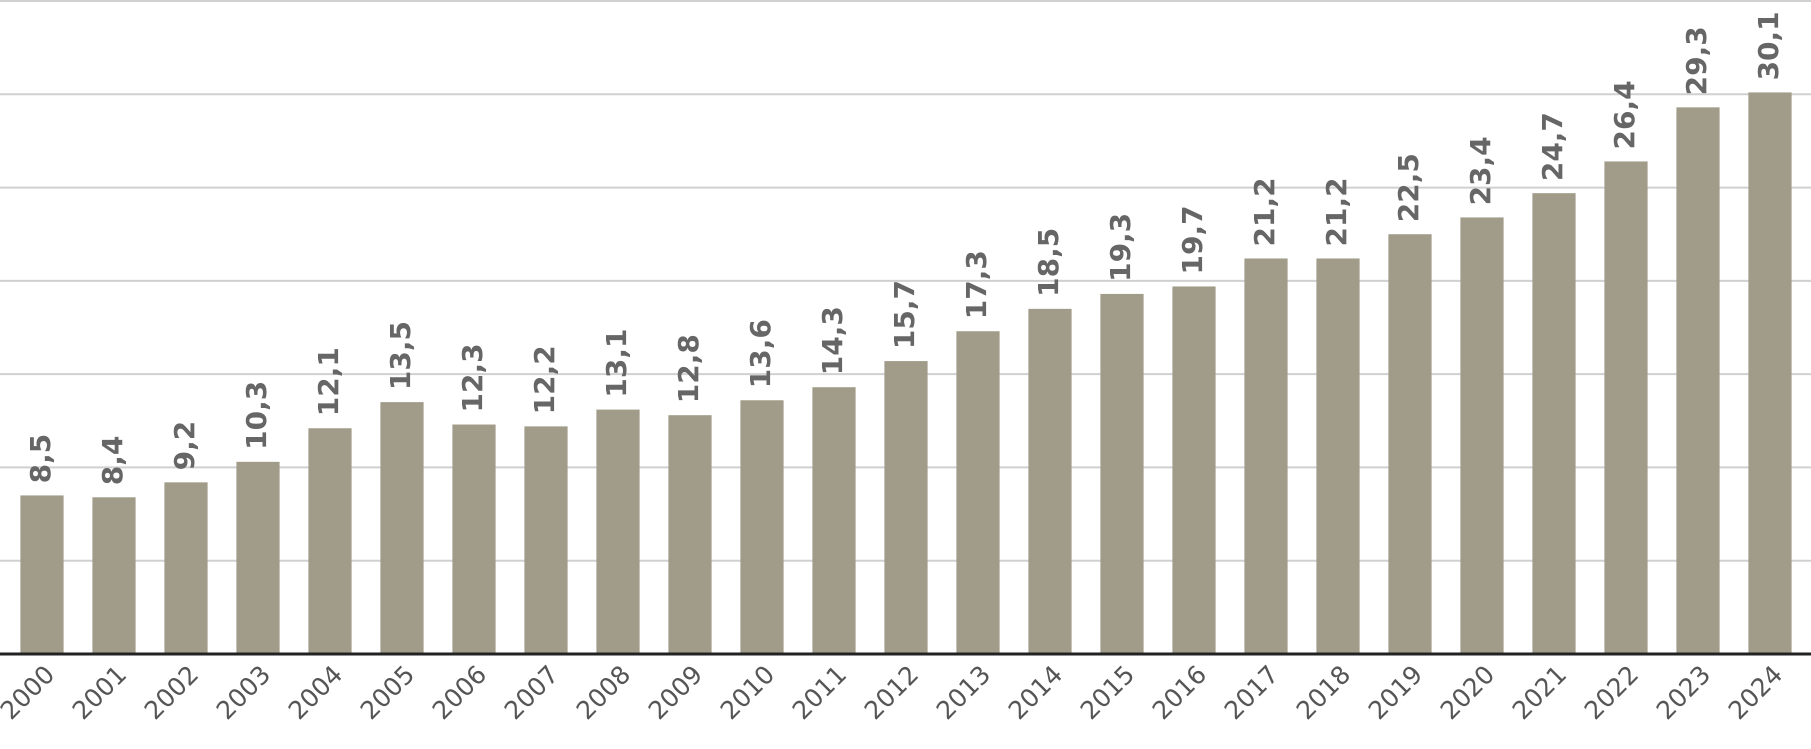 The image size is (1811, 749). Describe the element at coordinates (40, 459) in the screenshot. I see `value-label: 8,5` at that location.